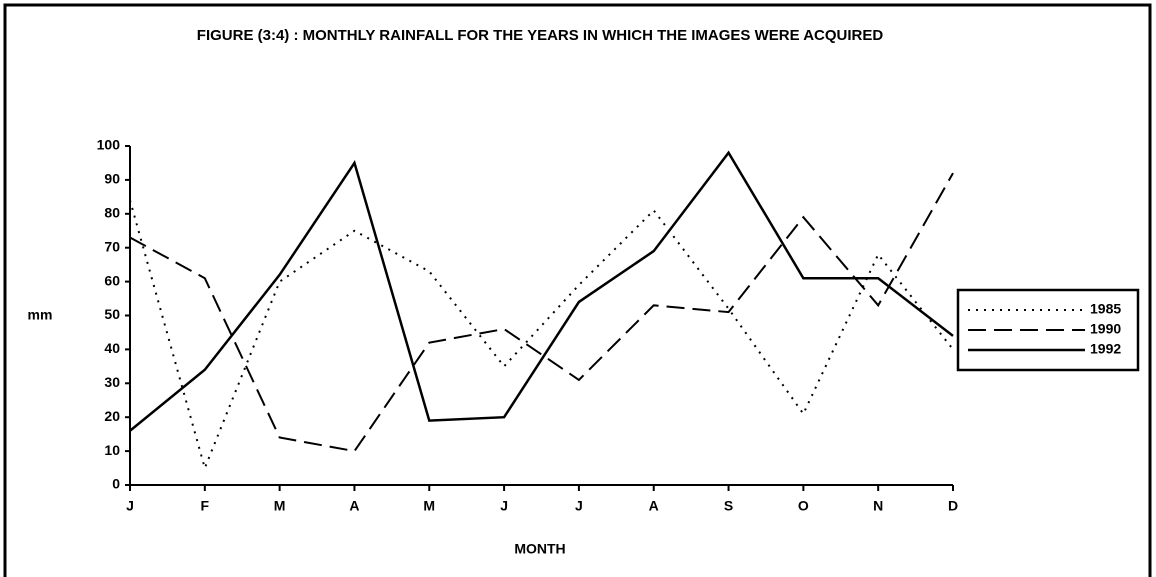 The image size is (1156, 577). Describe the element at coordinates (112, 179) in the screenshot. I see `y-tick-label: 90` at that location.